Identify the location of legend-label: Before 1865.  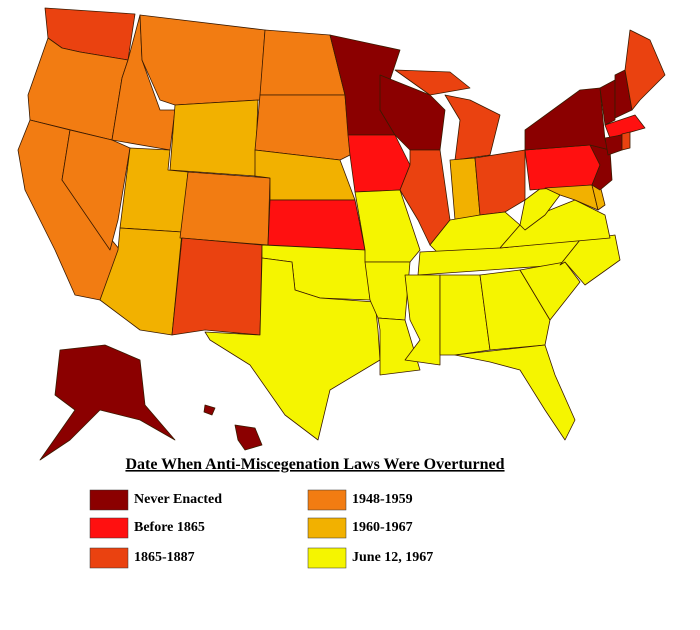
(169, 527).